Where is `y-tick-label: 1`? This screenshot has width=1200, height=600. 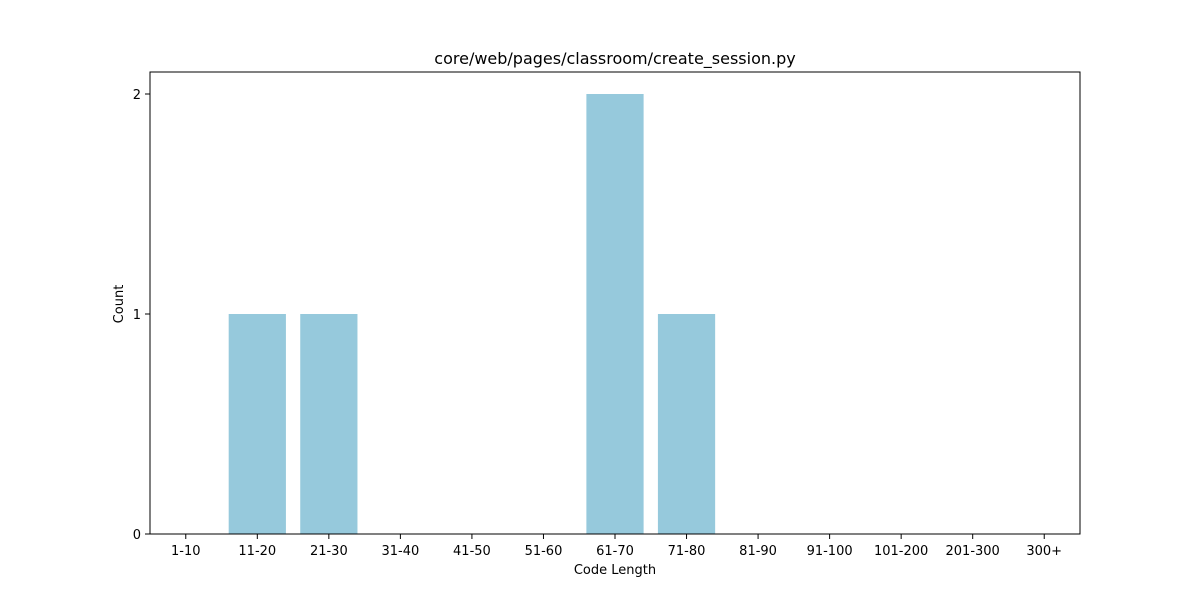 y-tick-label: 1 is located at coordinates (137, 315).